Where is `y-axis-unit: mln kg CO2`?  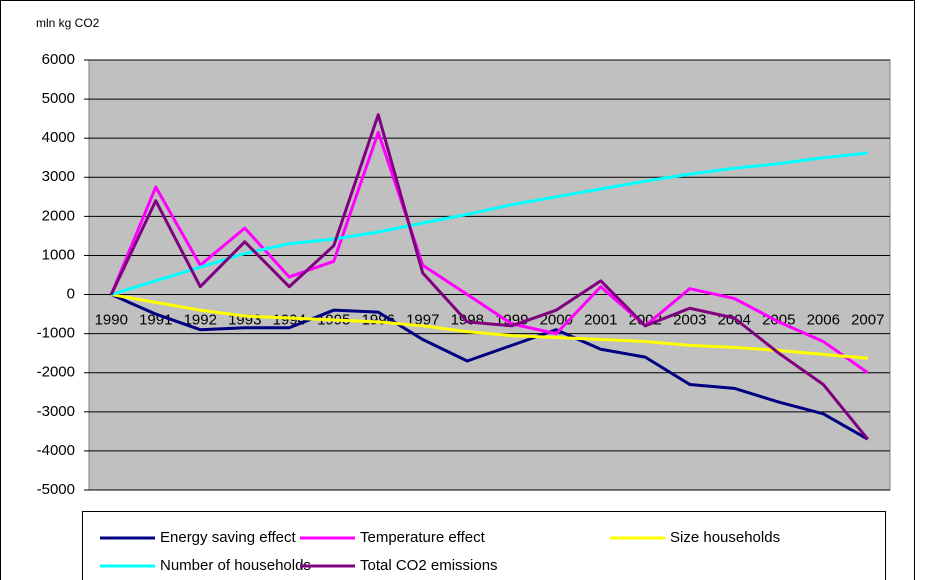 y-axis-unit: mln kg CO2 is located at coordinates (68, 23).